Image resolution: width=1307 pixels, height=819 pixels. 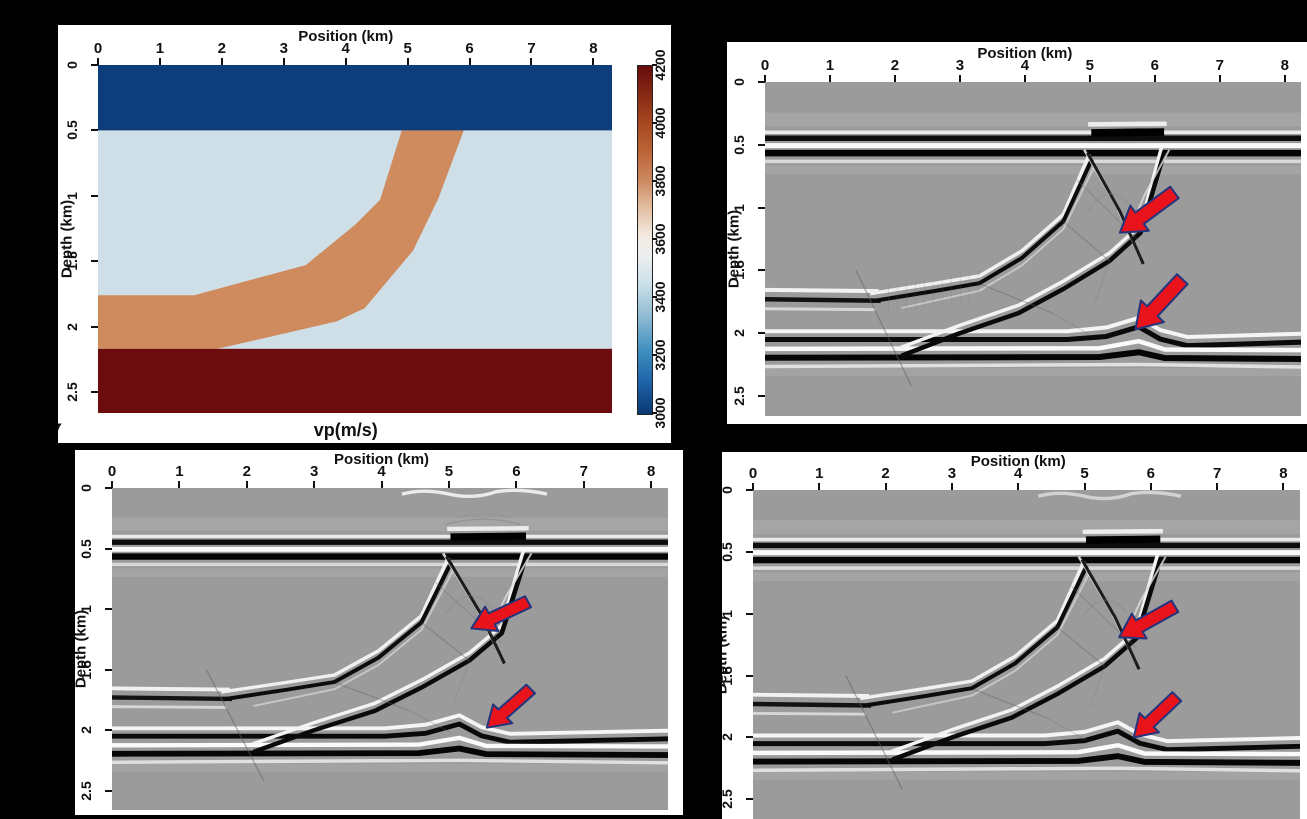 What do you see at coordinates (660, 355) in the screenshot?
I see `colorbar-tick-label: 3200` at bounding box center [660, 355].